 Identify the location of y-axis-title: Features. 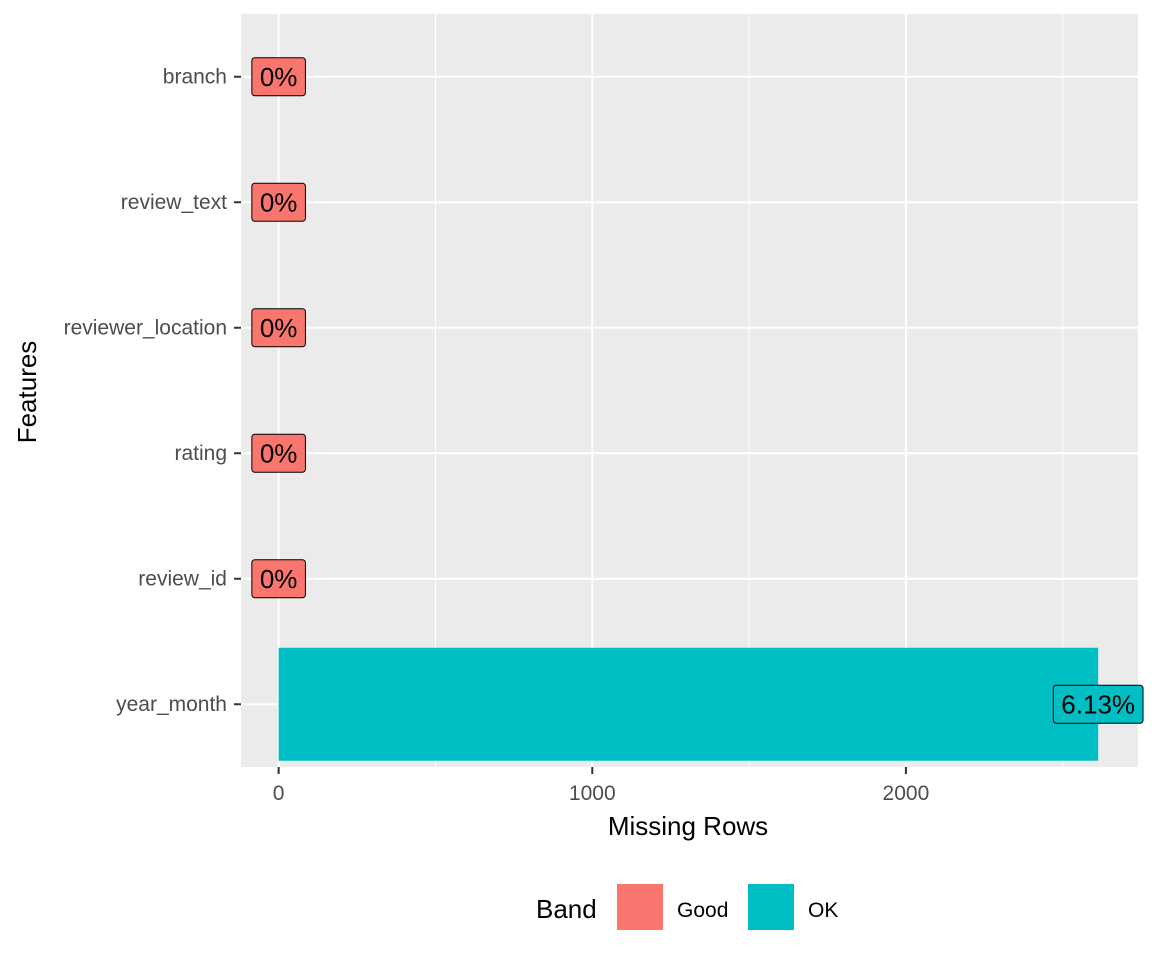
(27, 392).